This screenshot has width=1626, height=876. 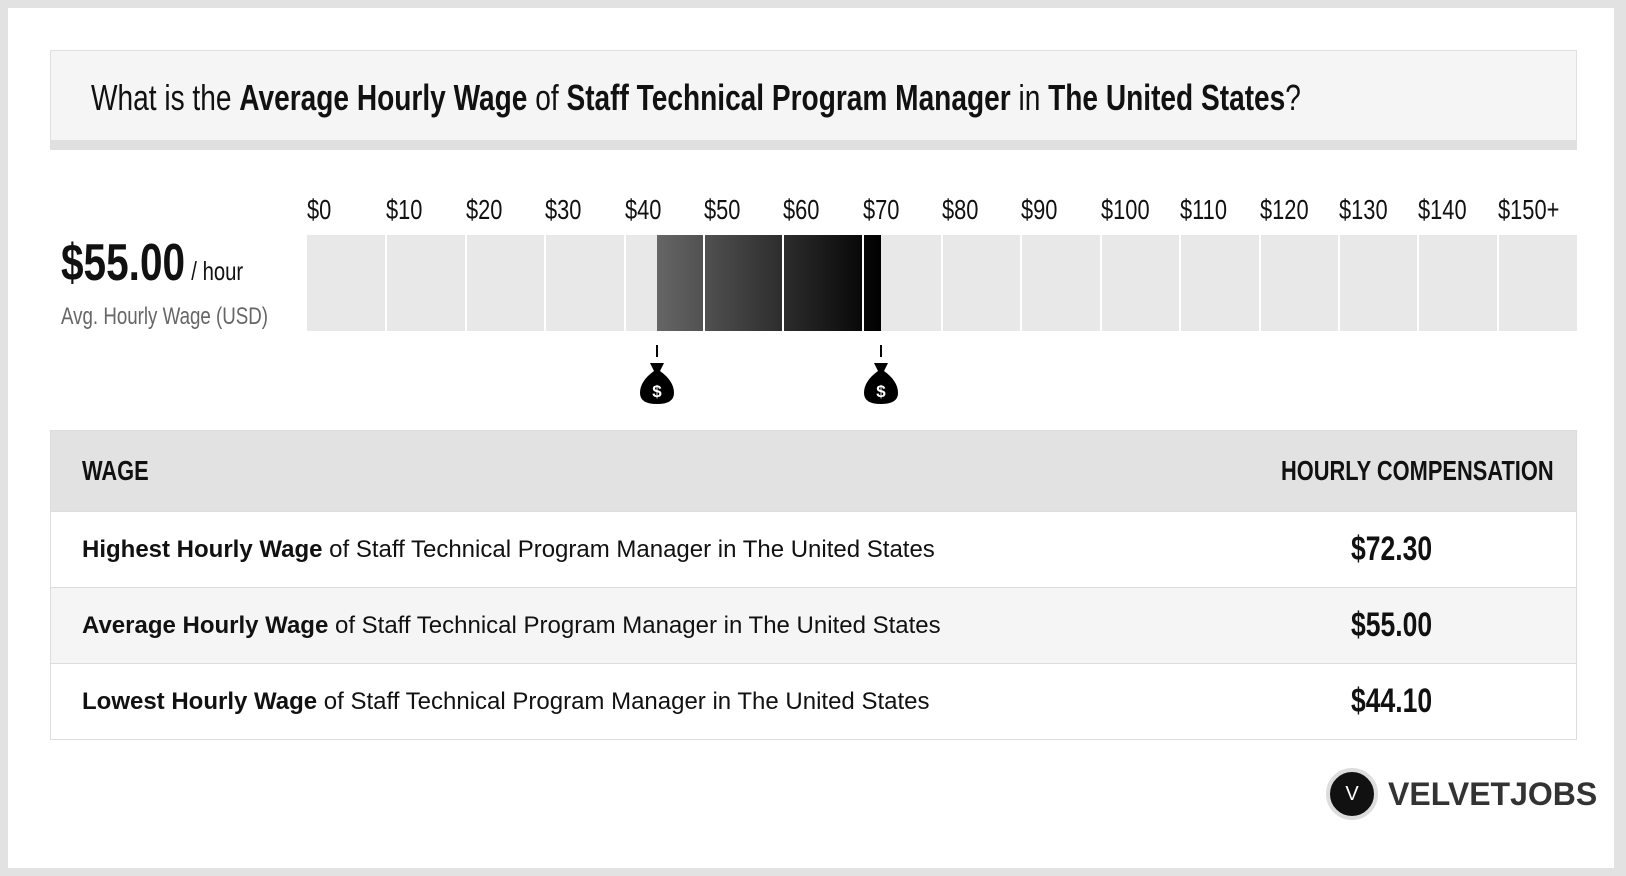 What do you see at coordinates (1039, 209) in the screenshot?
I see `tick-label: $90` at bounding box center [1039, 209].